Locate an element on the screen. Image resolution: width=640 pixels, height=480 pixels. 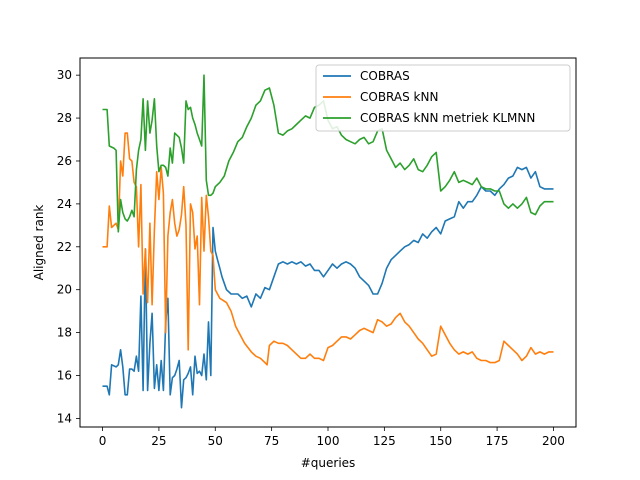
y-tick-label: 22 is located at coordinates (64, 247).